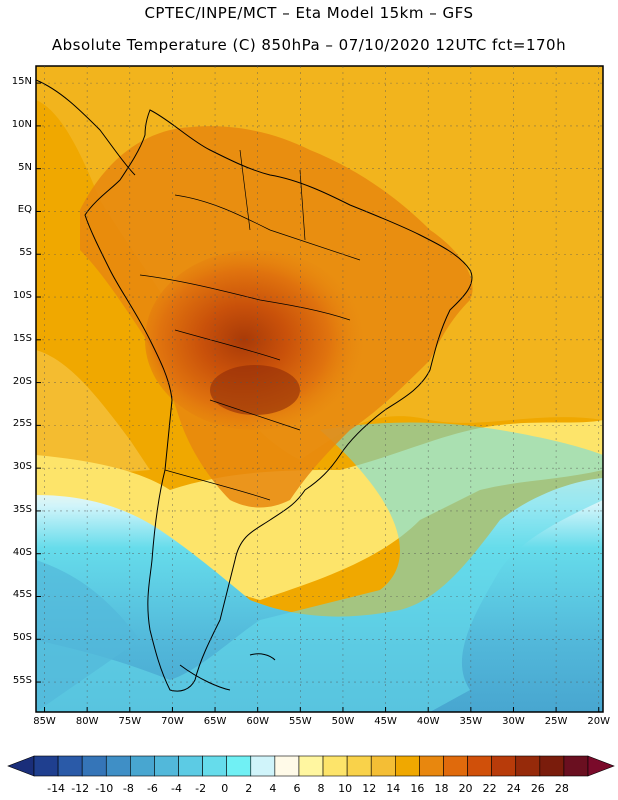 Image resolution: width=618 pixels, height=800 pixels. What do you see at coordinates (22, 638) in the screenshot?
I see `lat-label: 50S` at bounding box center [22, 638].